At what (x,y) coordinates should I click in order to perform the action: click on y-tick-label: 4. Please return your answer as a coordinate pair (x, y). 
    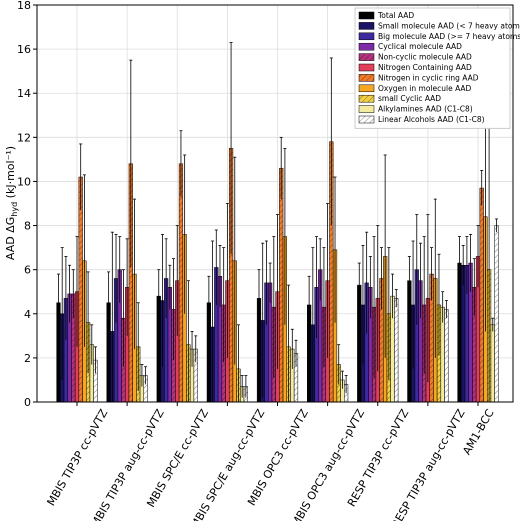
    Looking at the image, I should click on (27, 314).